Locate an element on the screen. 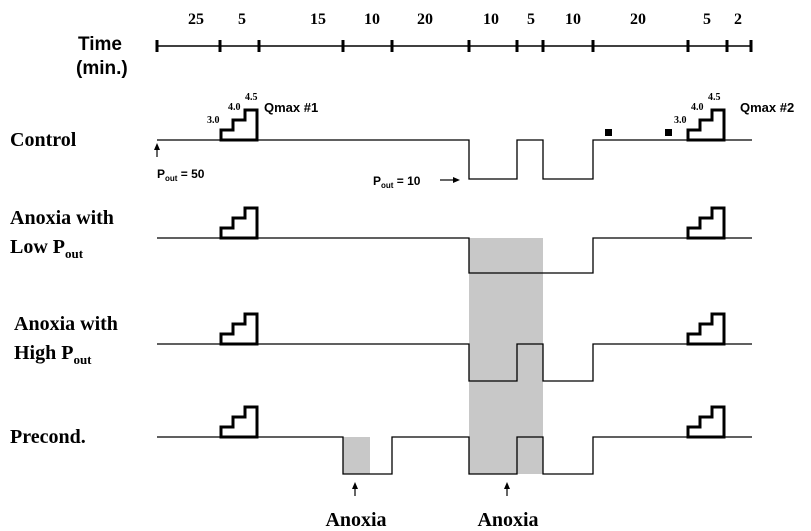 The height and width of the screenshot is (531, 811). segment-duration: 15 is located at coordinates (318, 19).